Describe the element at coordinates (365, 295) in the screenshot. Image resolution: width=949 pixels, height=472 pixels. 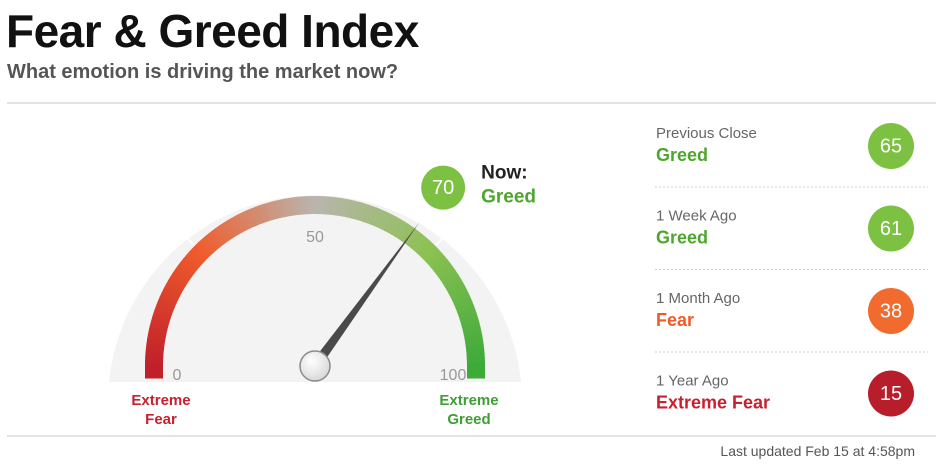
I see `needle` at that location.